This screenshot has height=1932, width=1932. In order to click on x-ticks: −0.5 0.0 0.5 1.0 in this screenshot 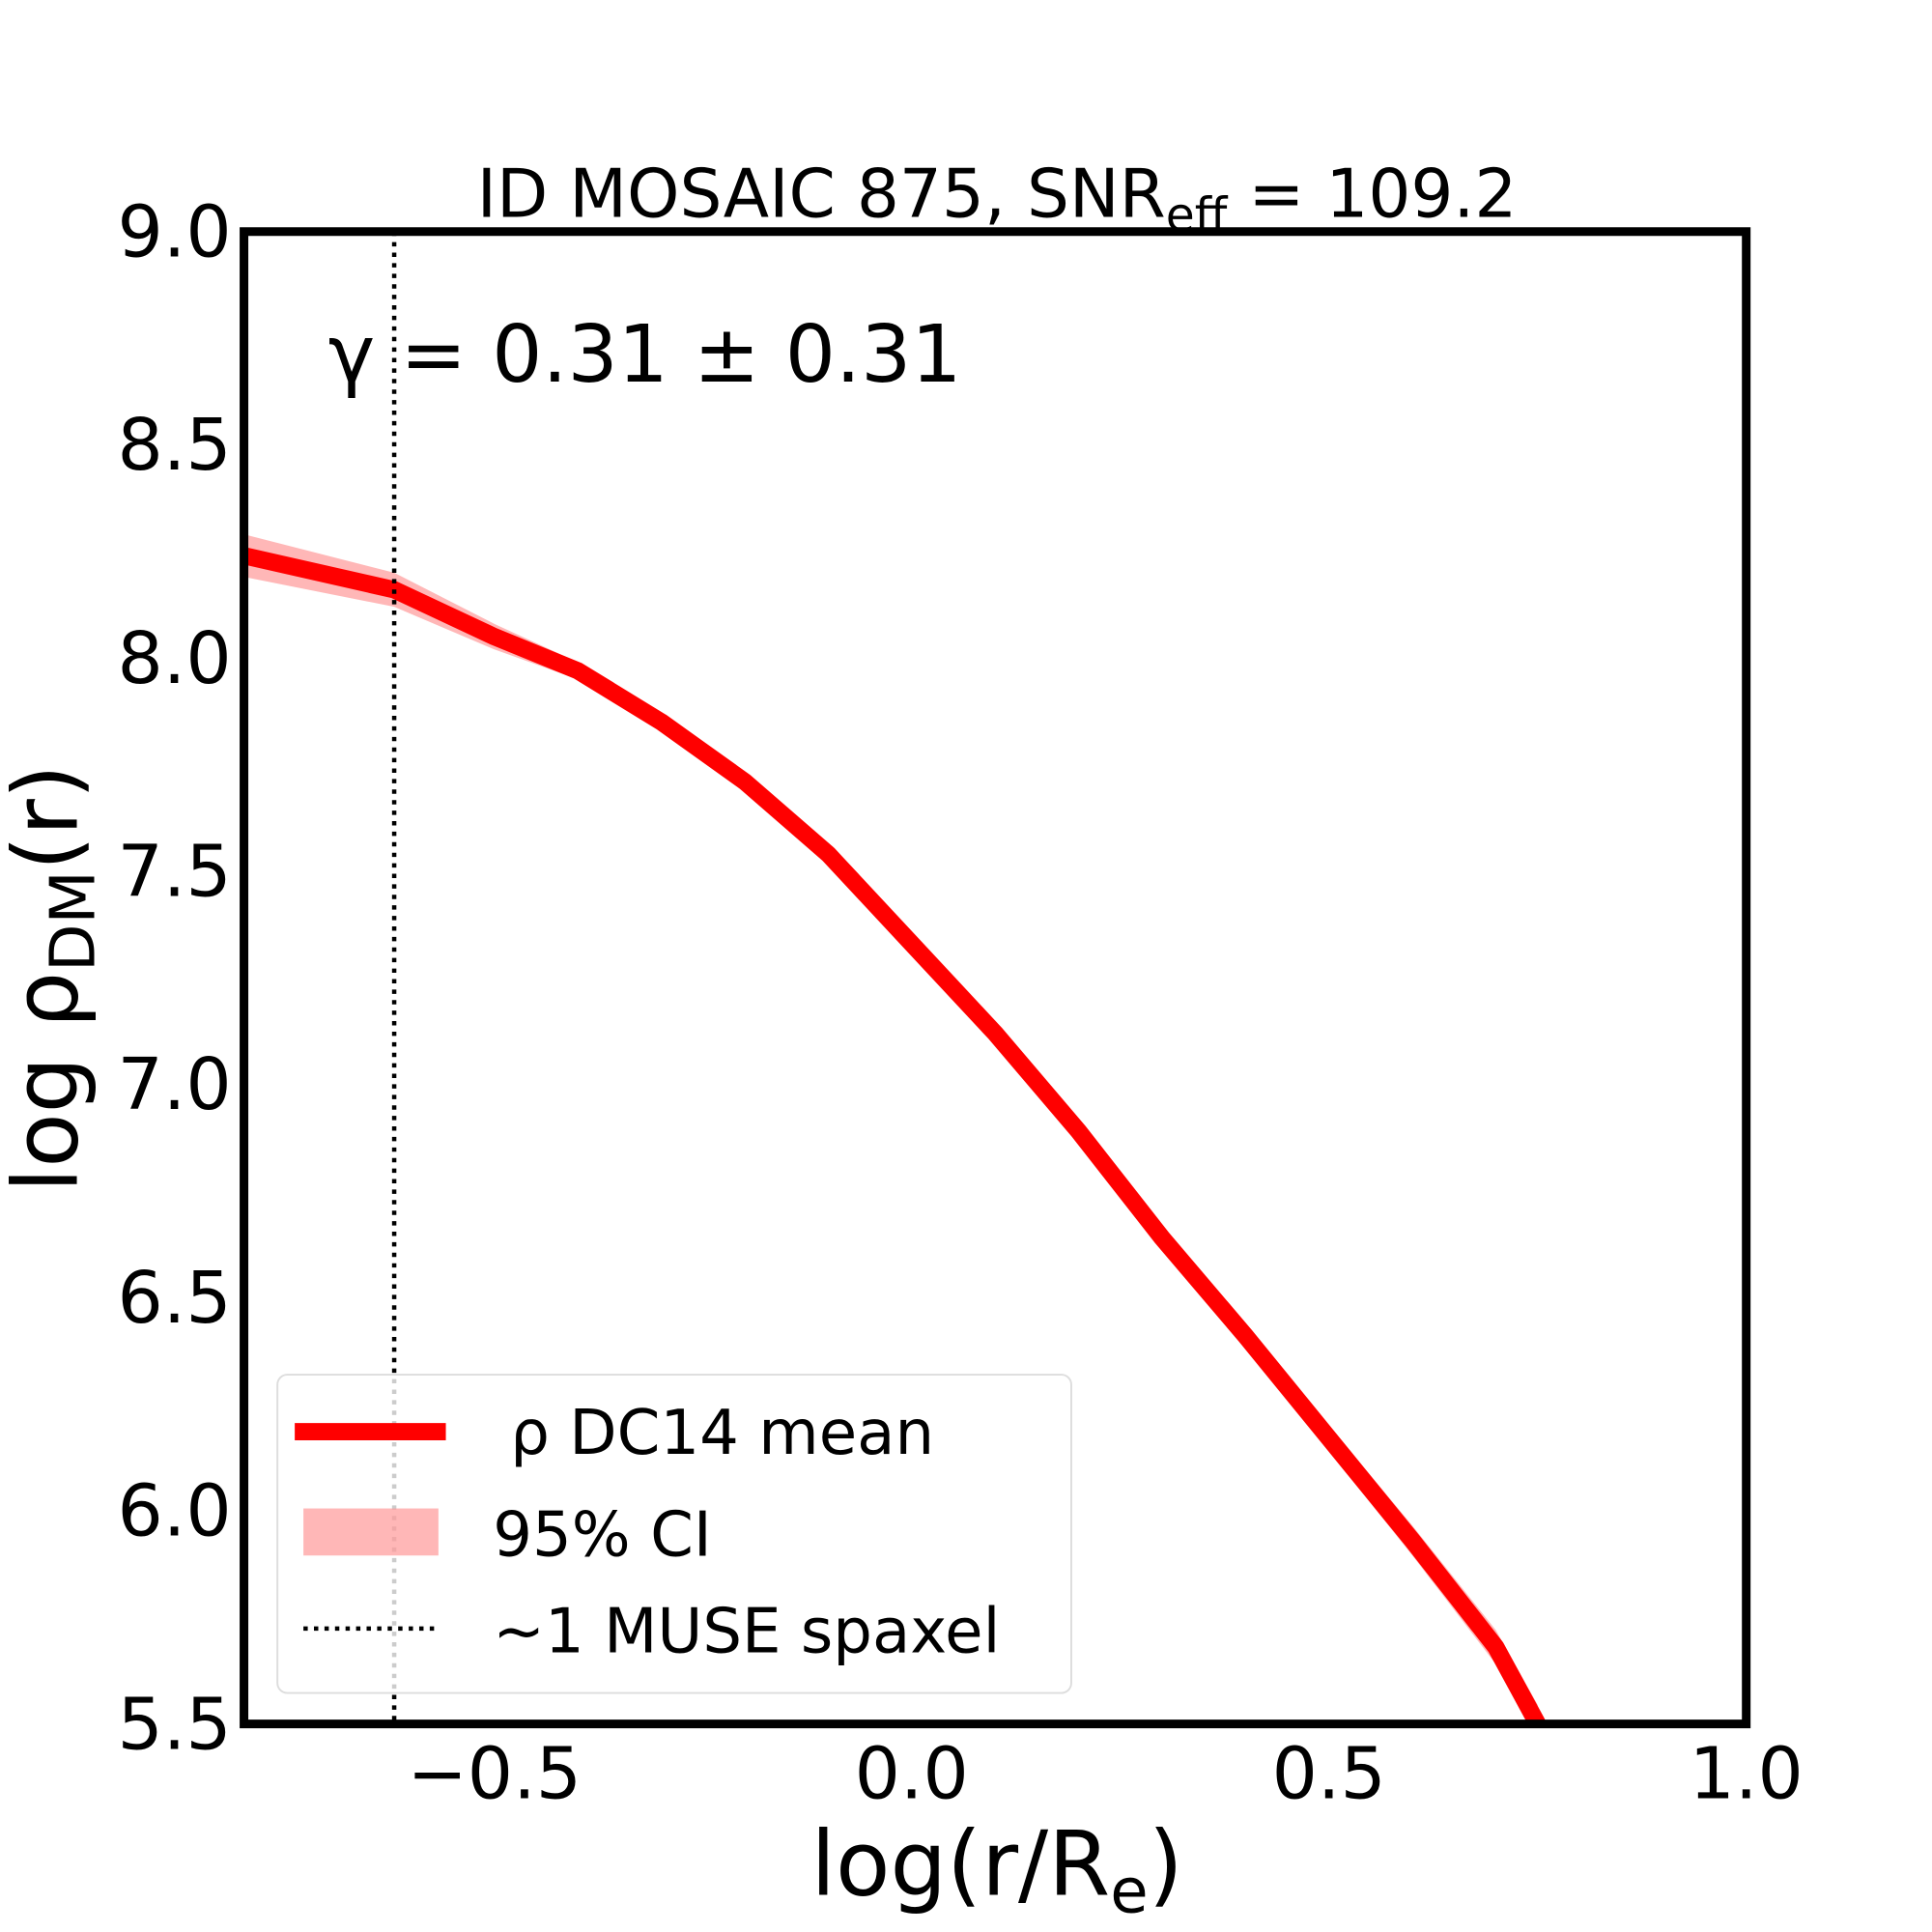, I will do `click(1105, 1774)`.